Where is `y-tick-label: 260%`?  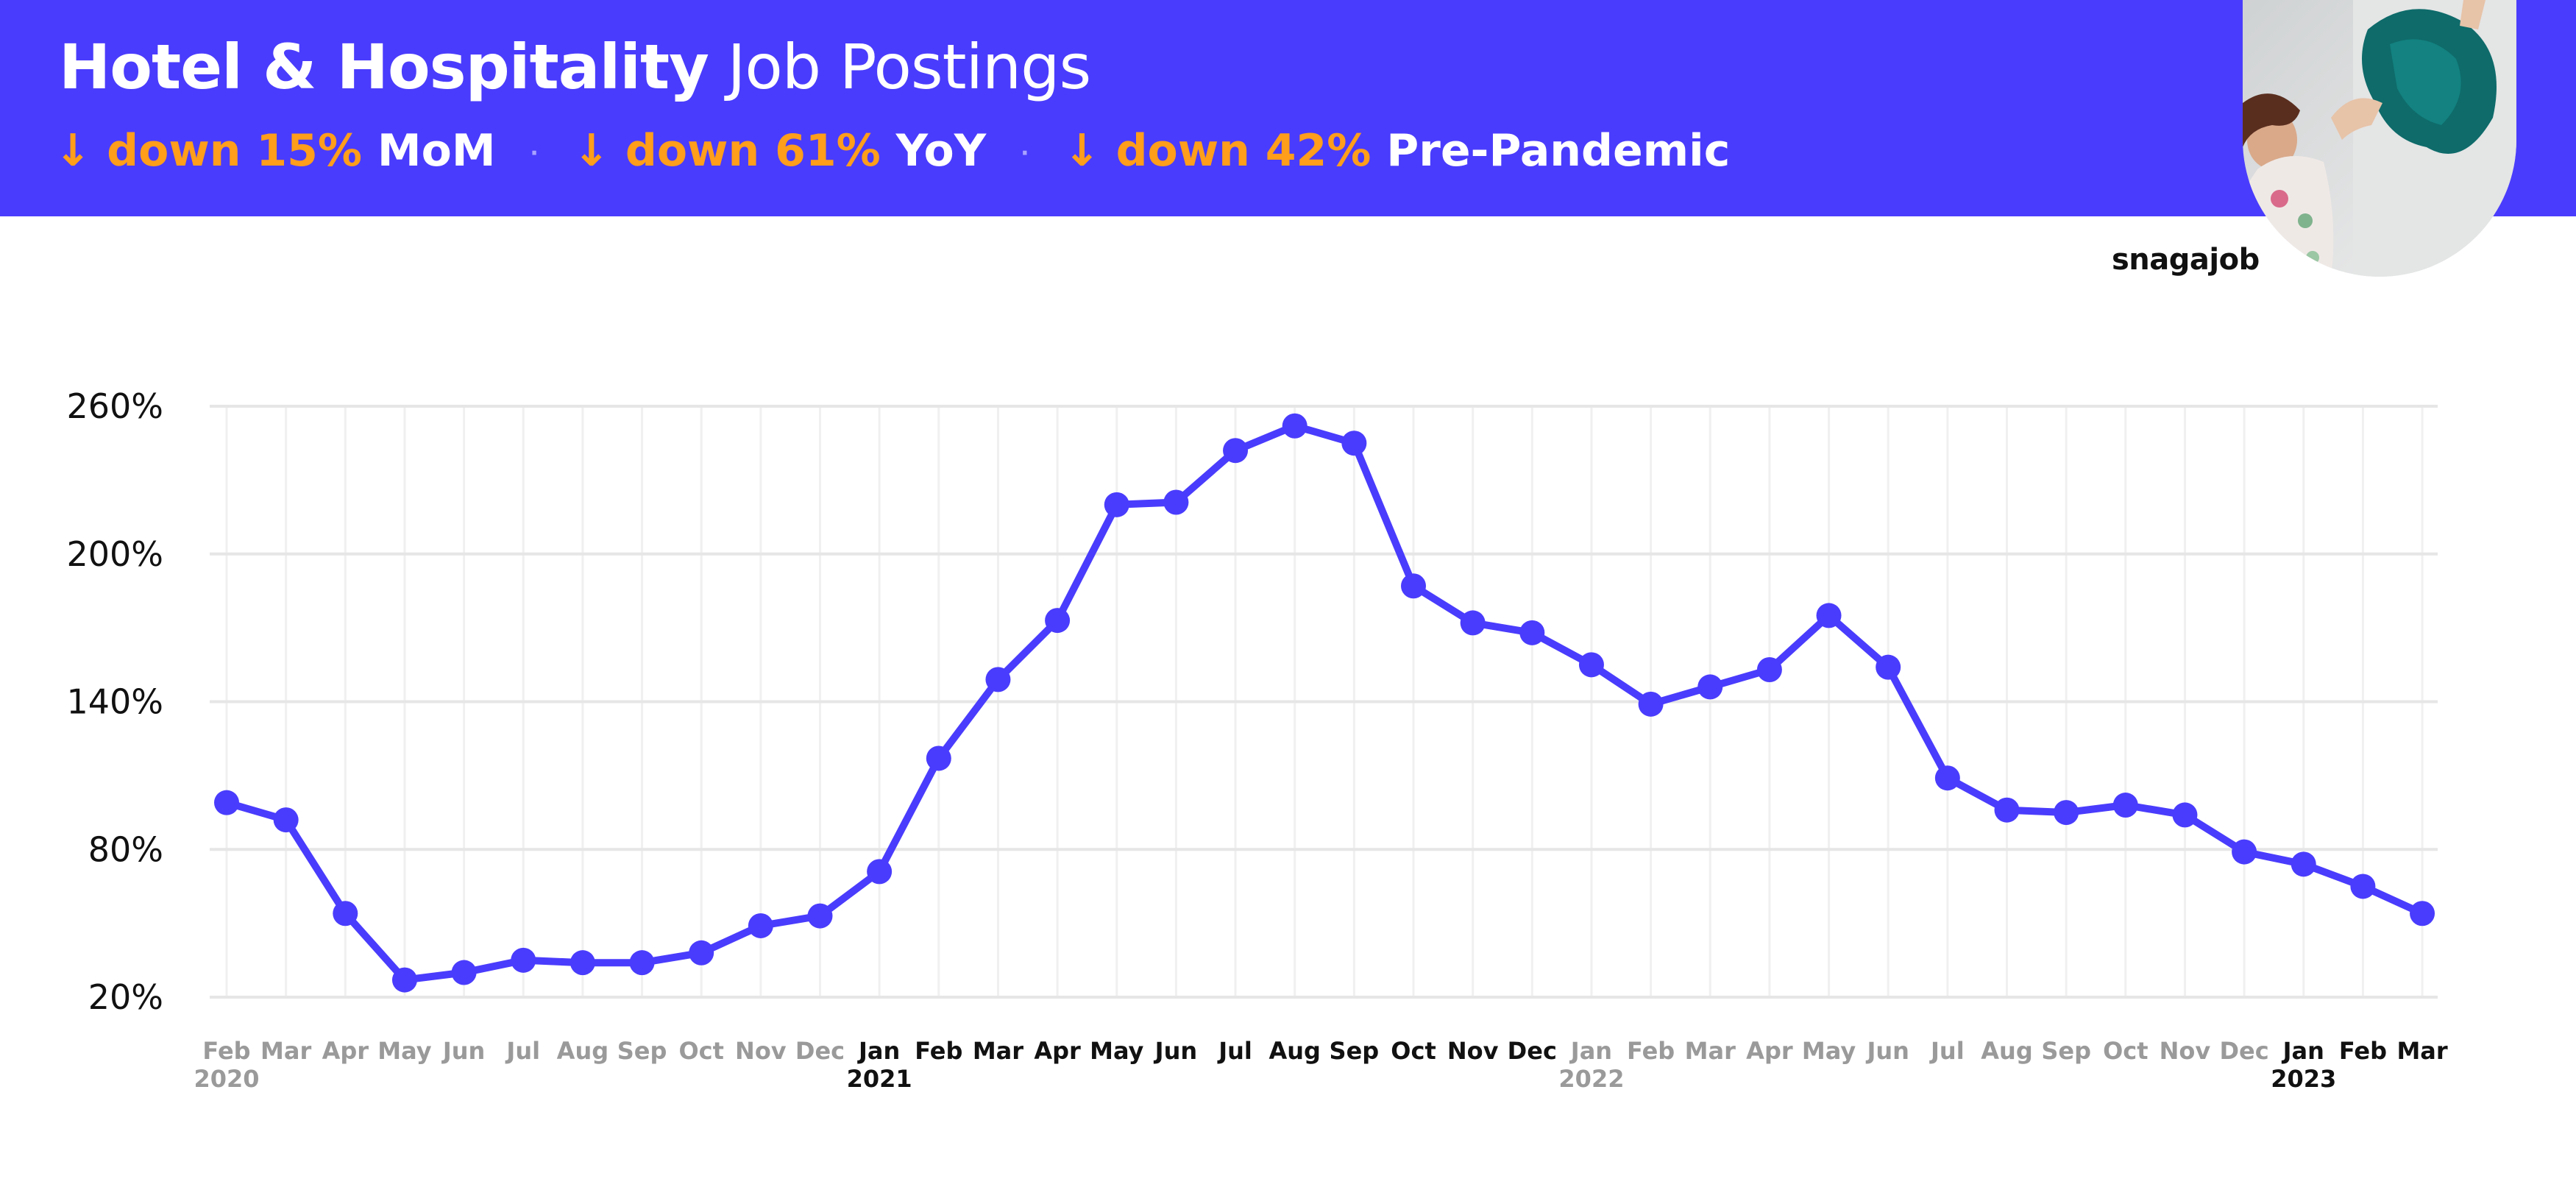 y-tick-label: 260% is located at coordinates (114, 406).